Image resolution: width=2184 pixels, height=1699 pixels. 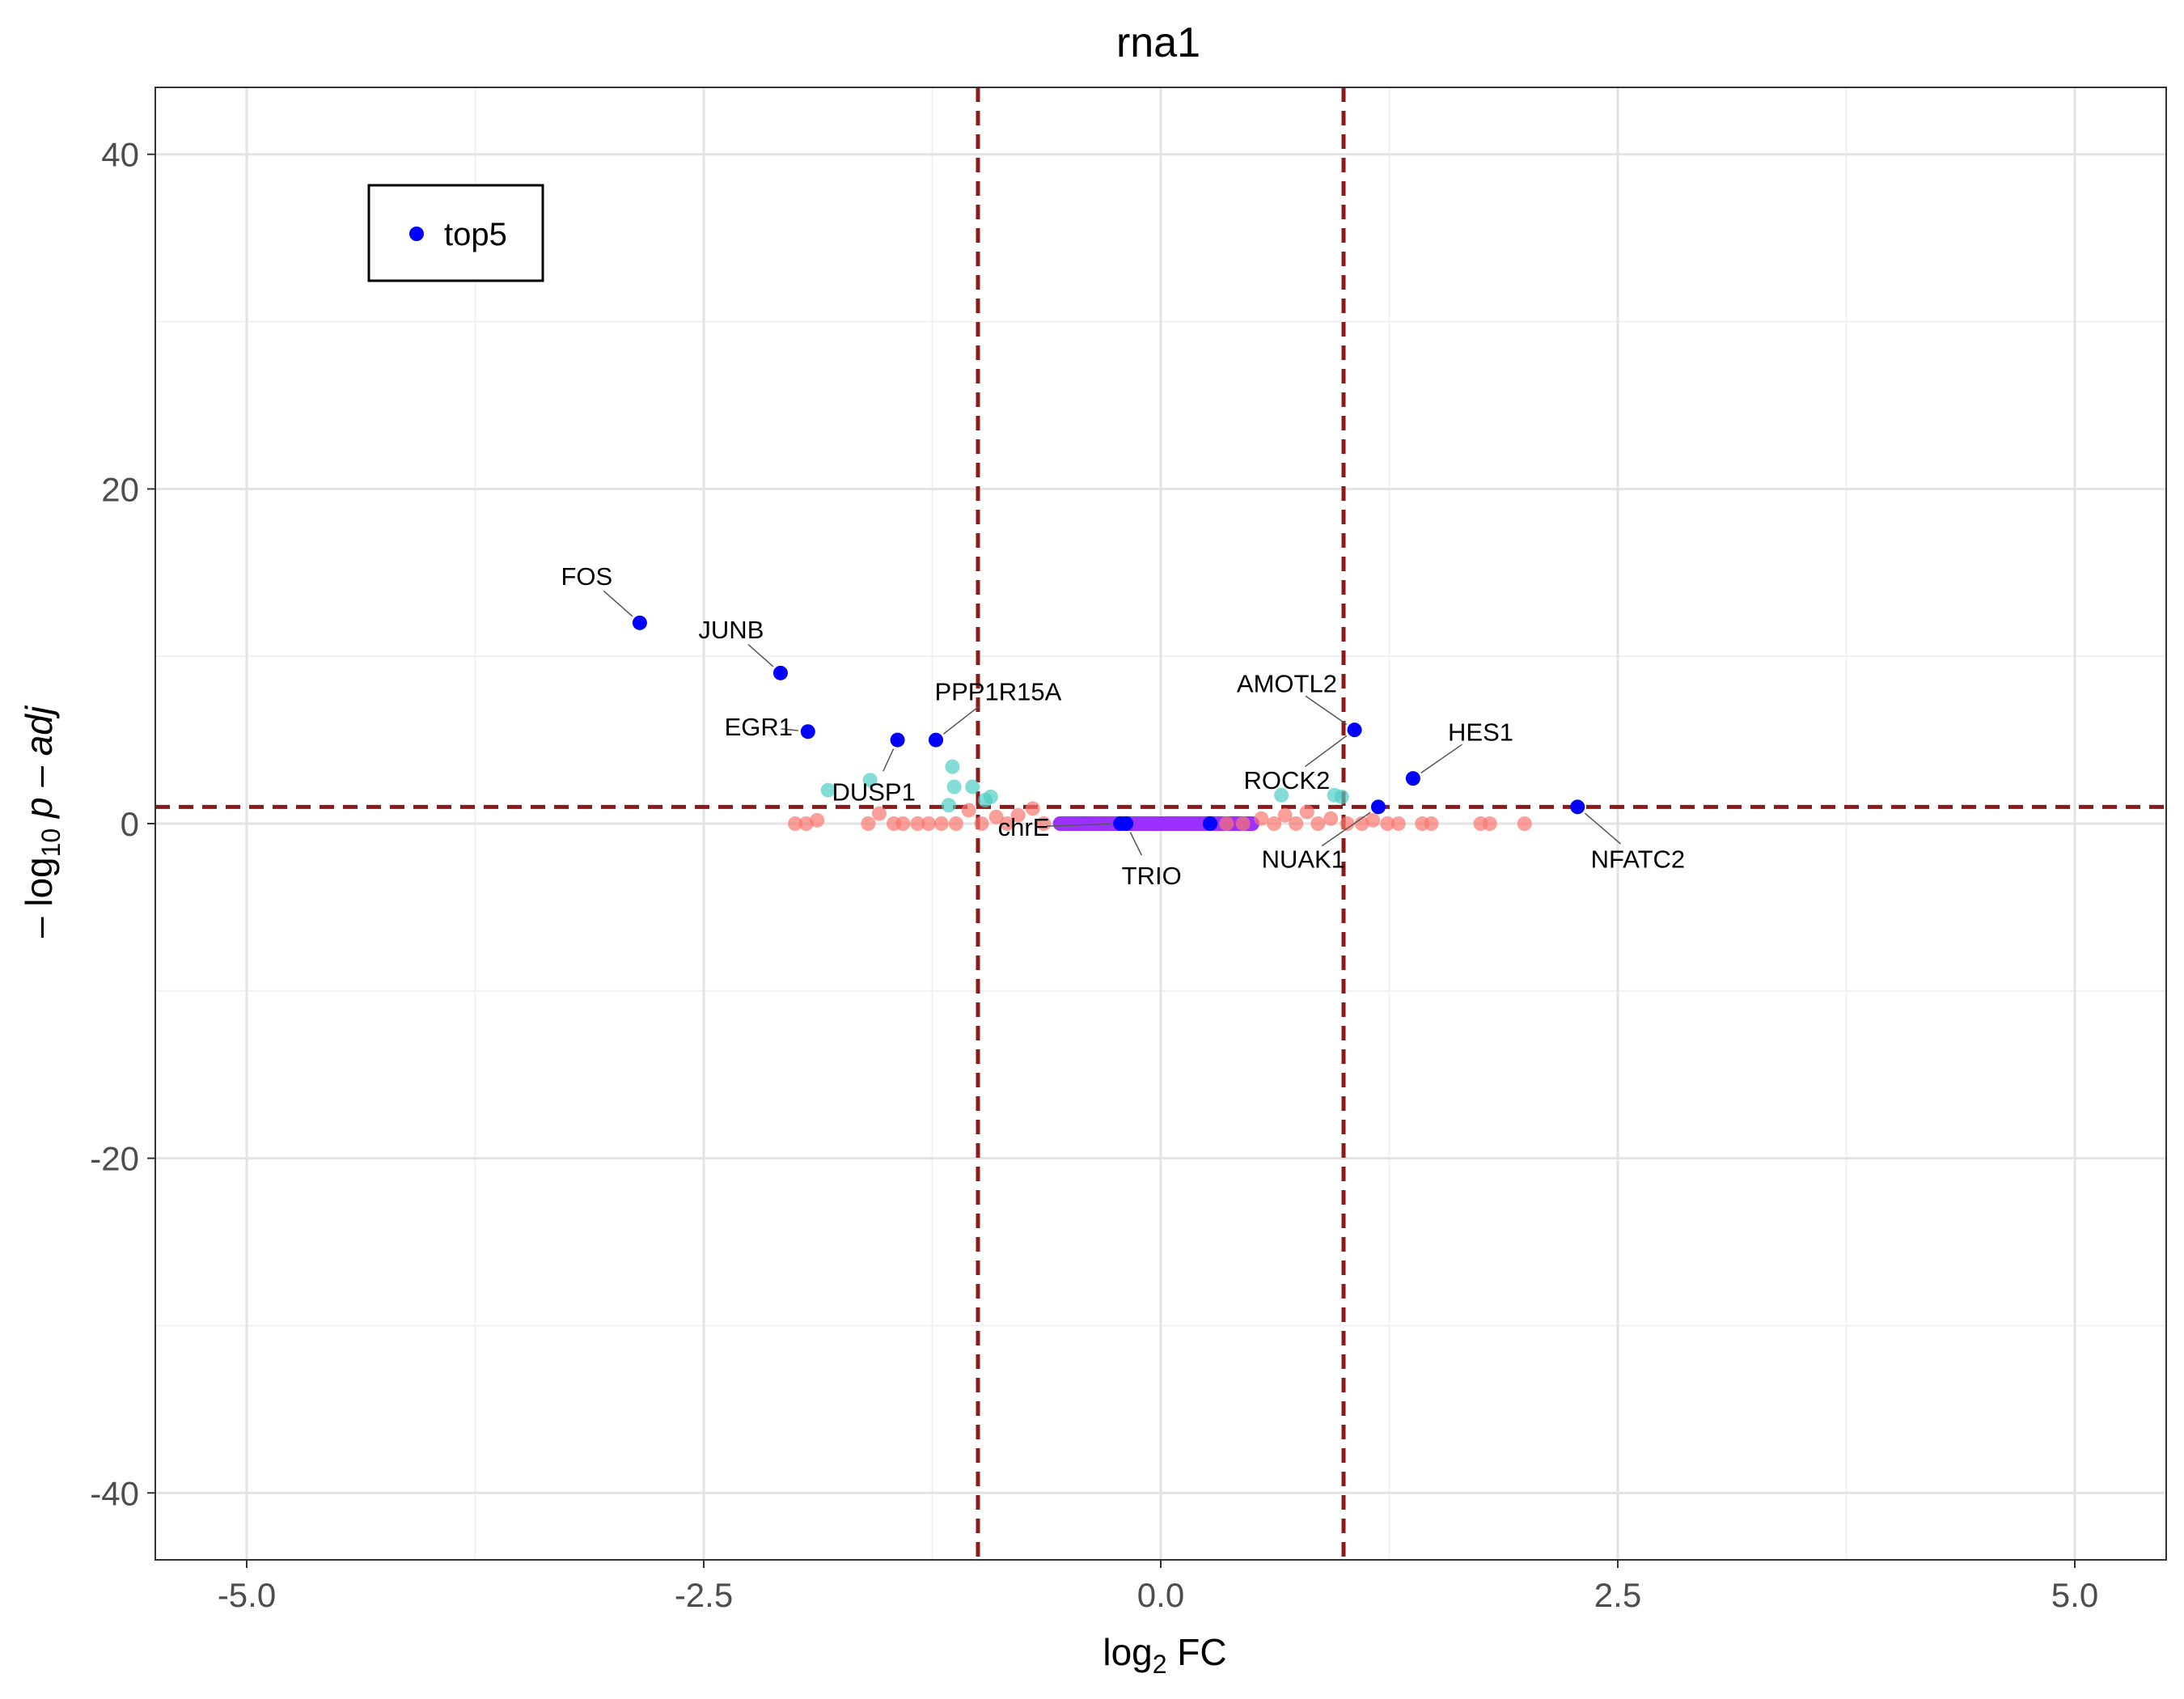 What do you see at coordinates (1303, 859) in the screenshot?
I see `gene-label: NUAK1` at bounding box center [1303, 859].